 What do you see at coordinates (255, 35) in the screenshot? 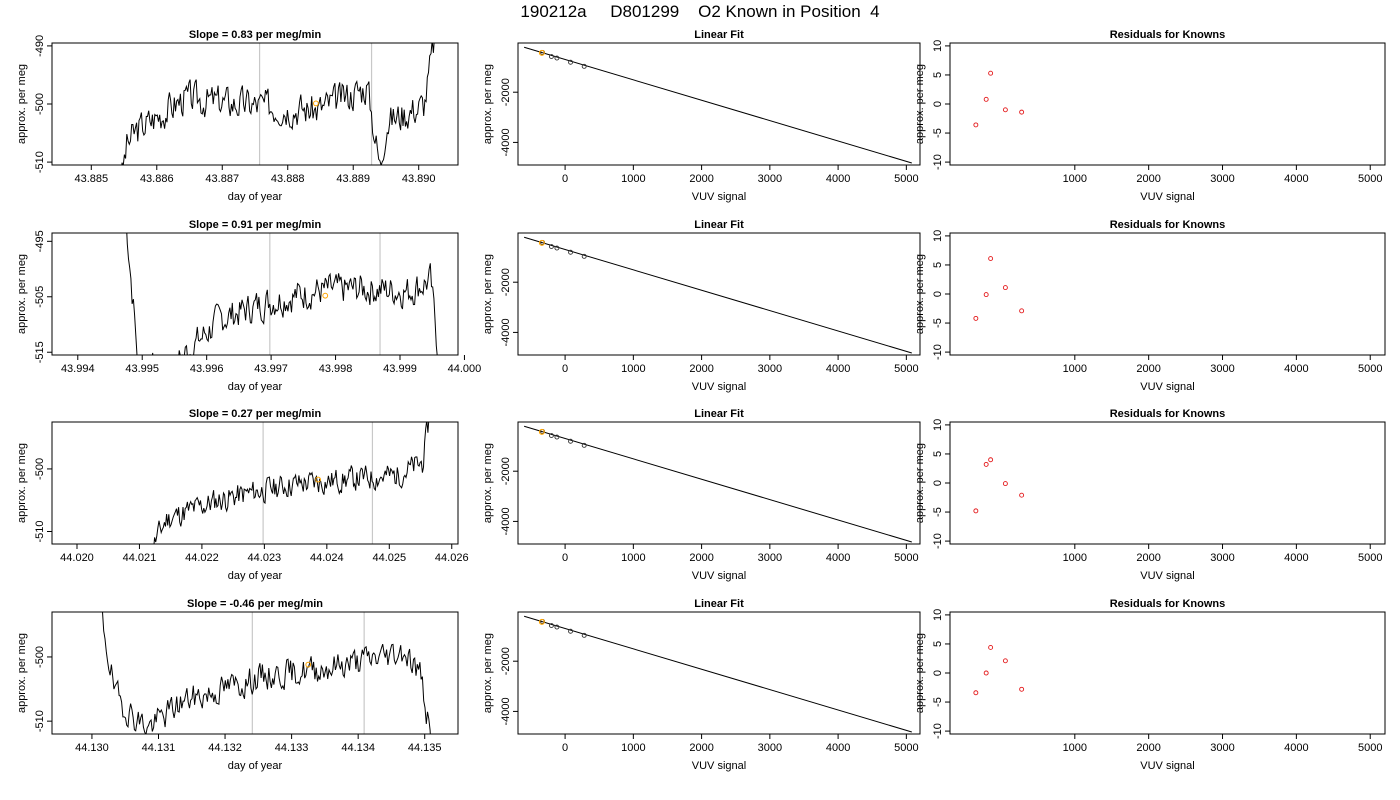
I see `panel-title: Slope = 0.83 per meg/min` at bounding box center [255, 35].